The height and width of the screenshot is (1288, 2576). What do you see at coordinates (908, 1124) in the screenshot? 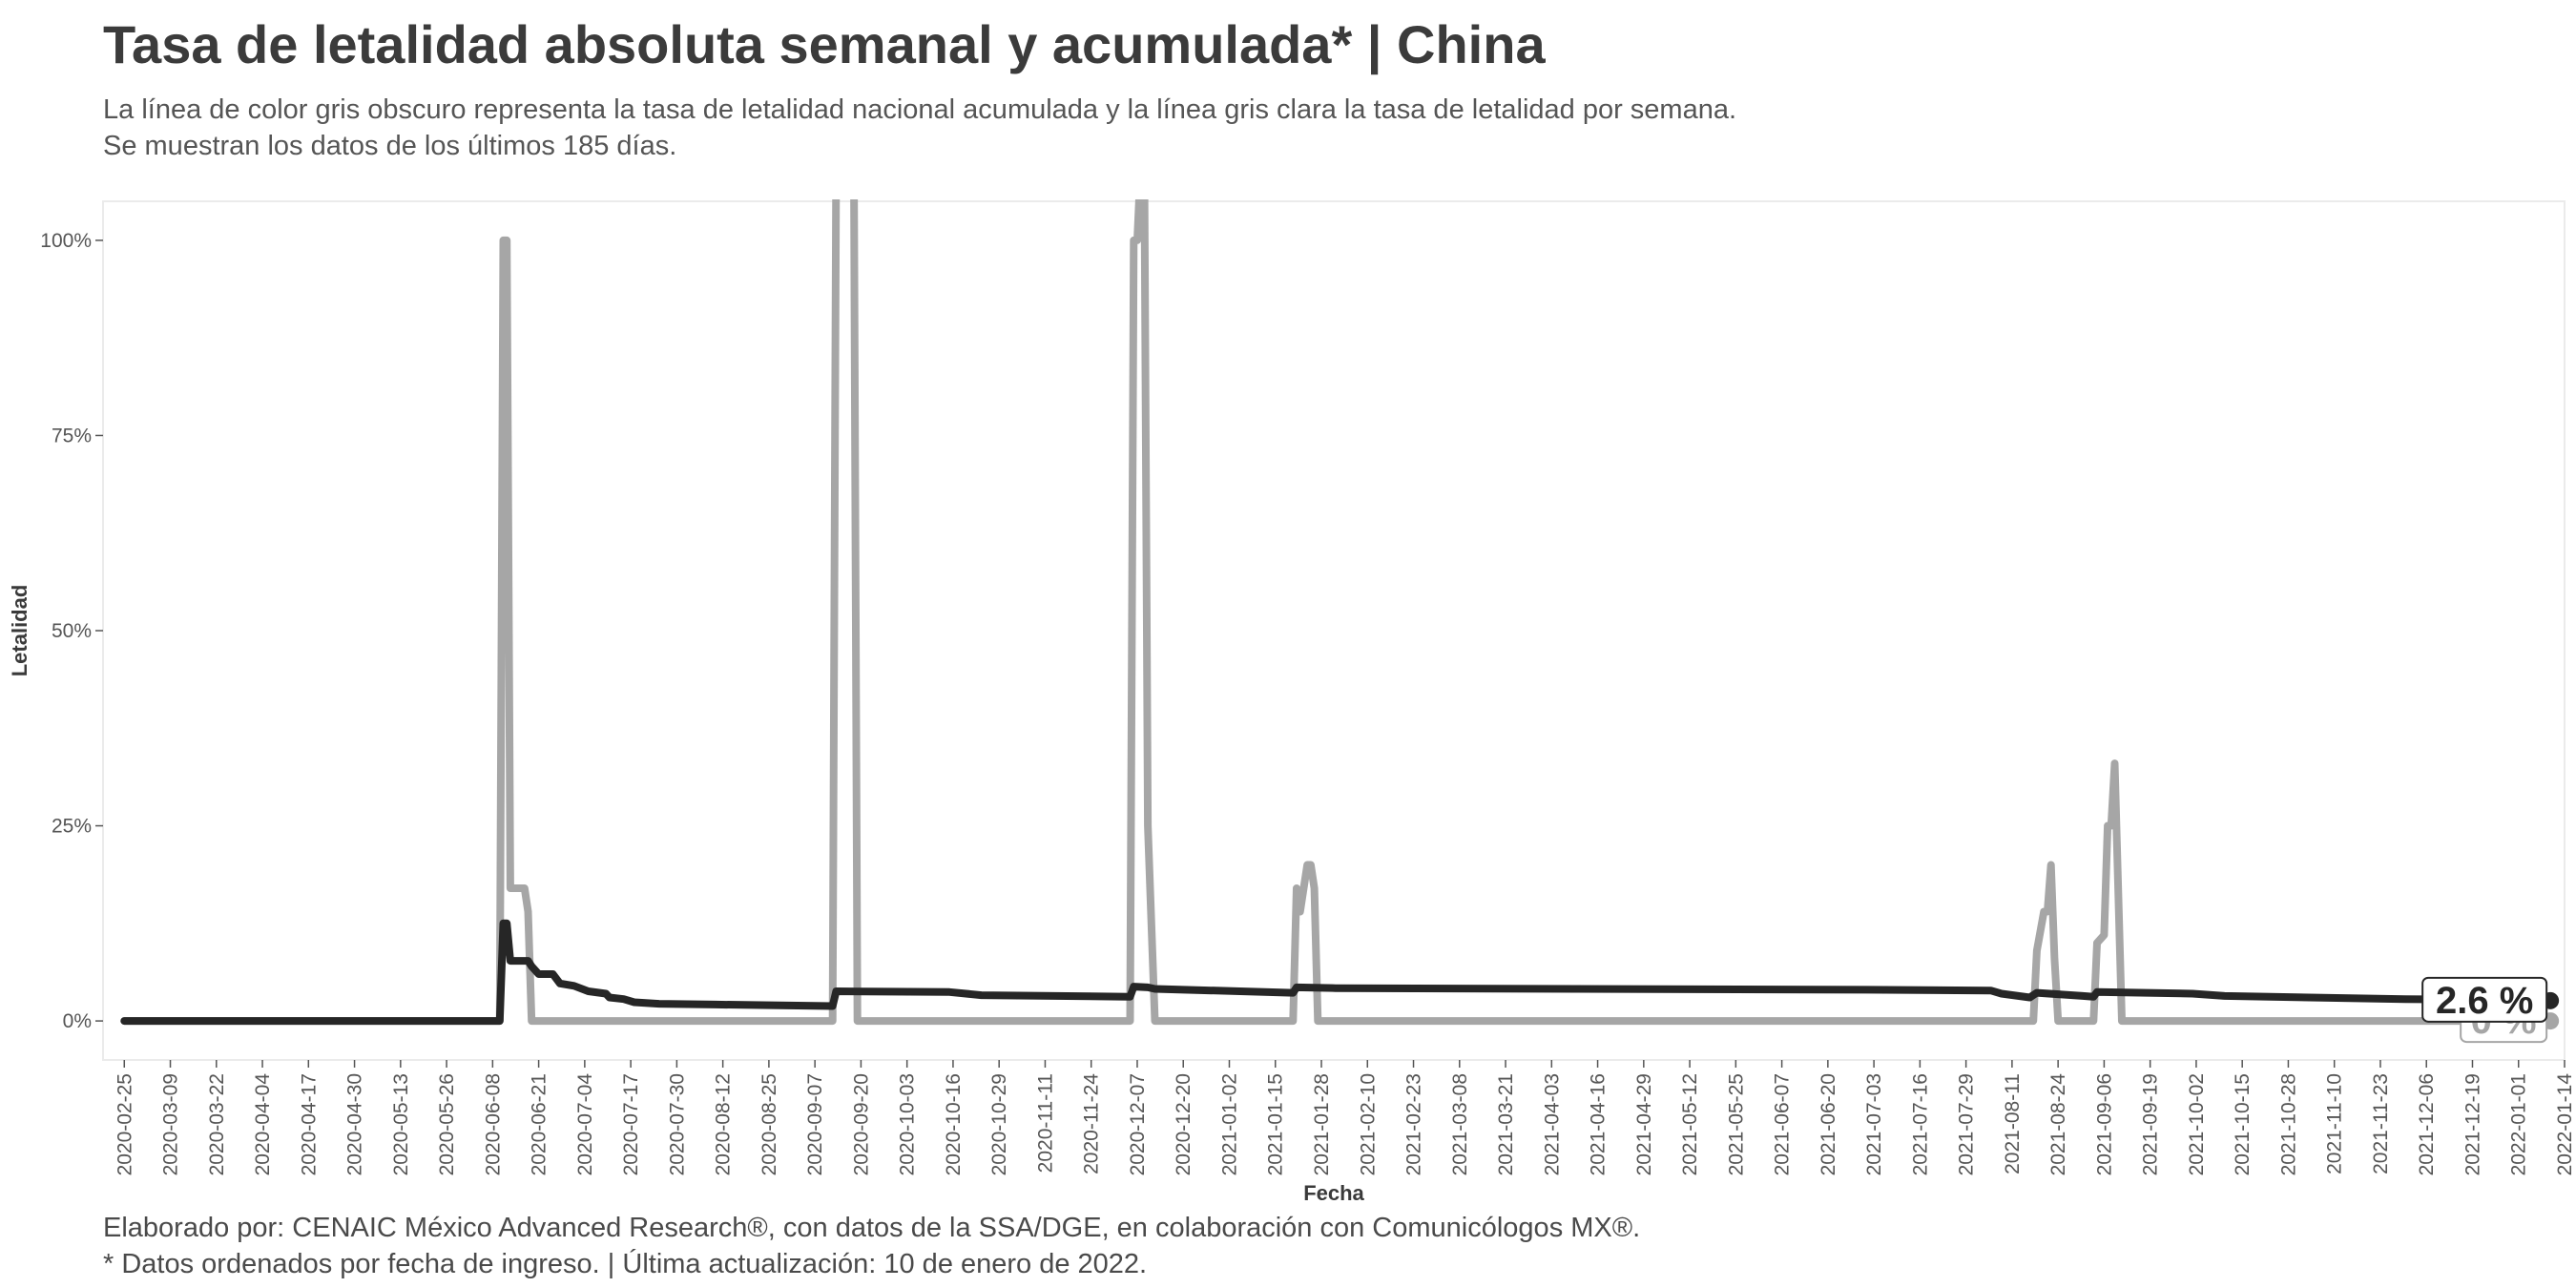
I see `x-tick-label: 2020-10-03` at bounding box center [908, 1124].